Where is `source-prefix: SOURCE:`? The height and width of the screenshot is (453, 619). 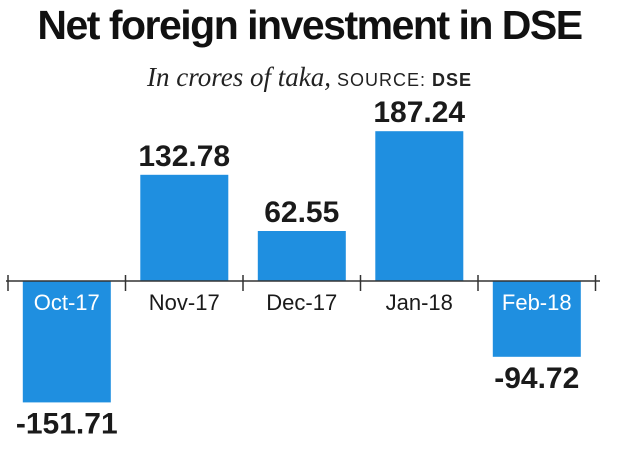 source-prefix: SOURCE: is located at coordinates (381, 80).